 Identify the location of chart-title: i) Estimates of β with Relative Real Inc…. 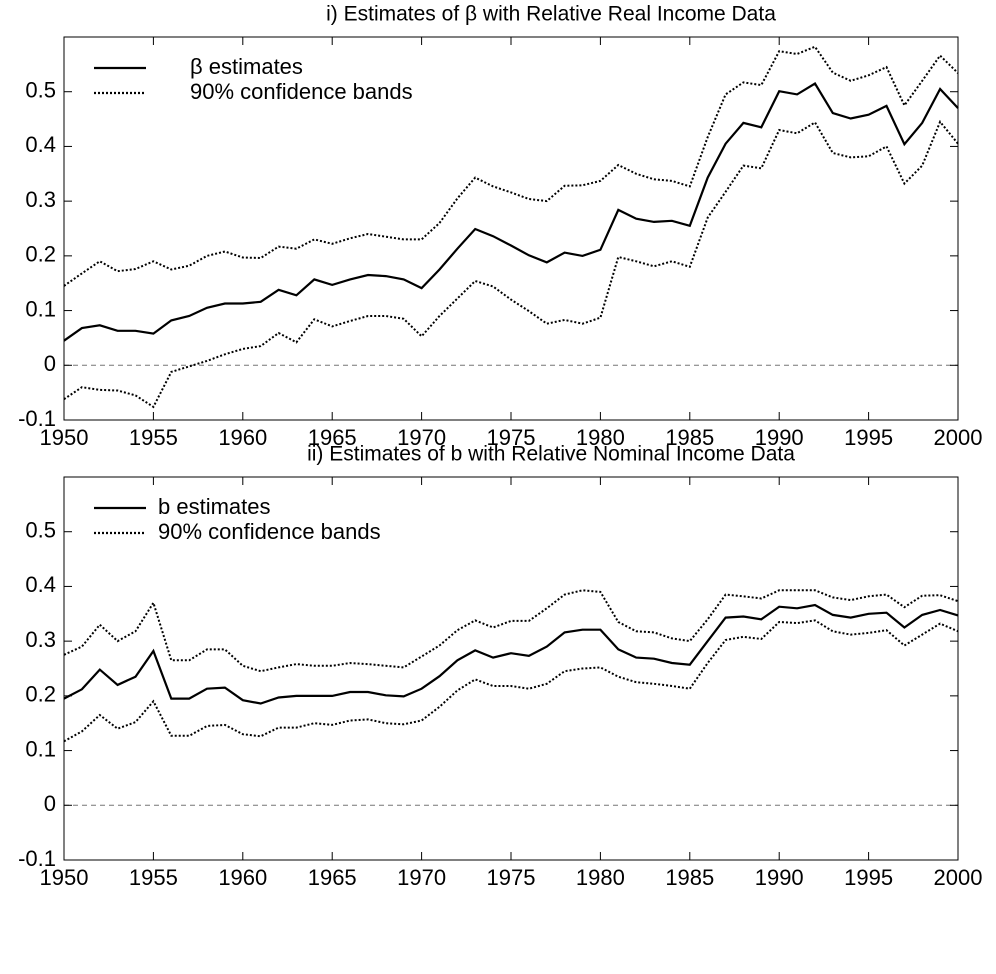
(551, 14).